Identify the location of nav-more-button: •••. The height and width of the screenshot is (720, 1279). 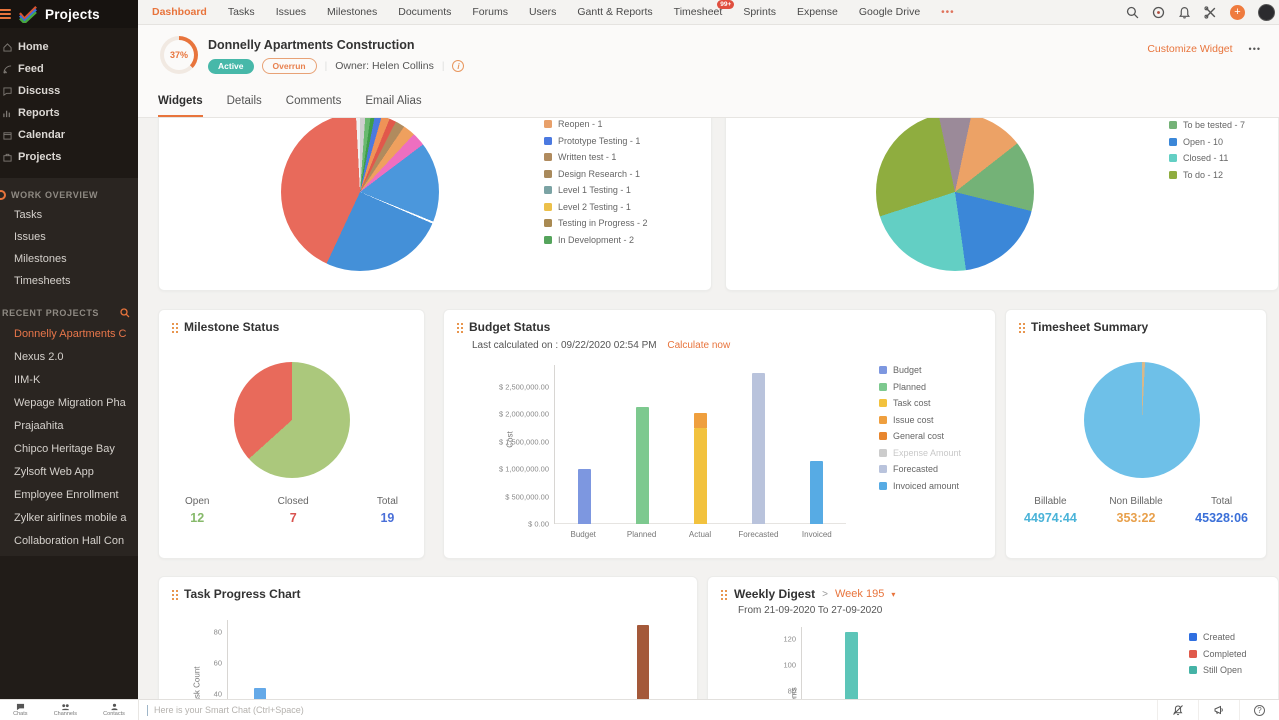
(948, 12).